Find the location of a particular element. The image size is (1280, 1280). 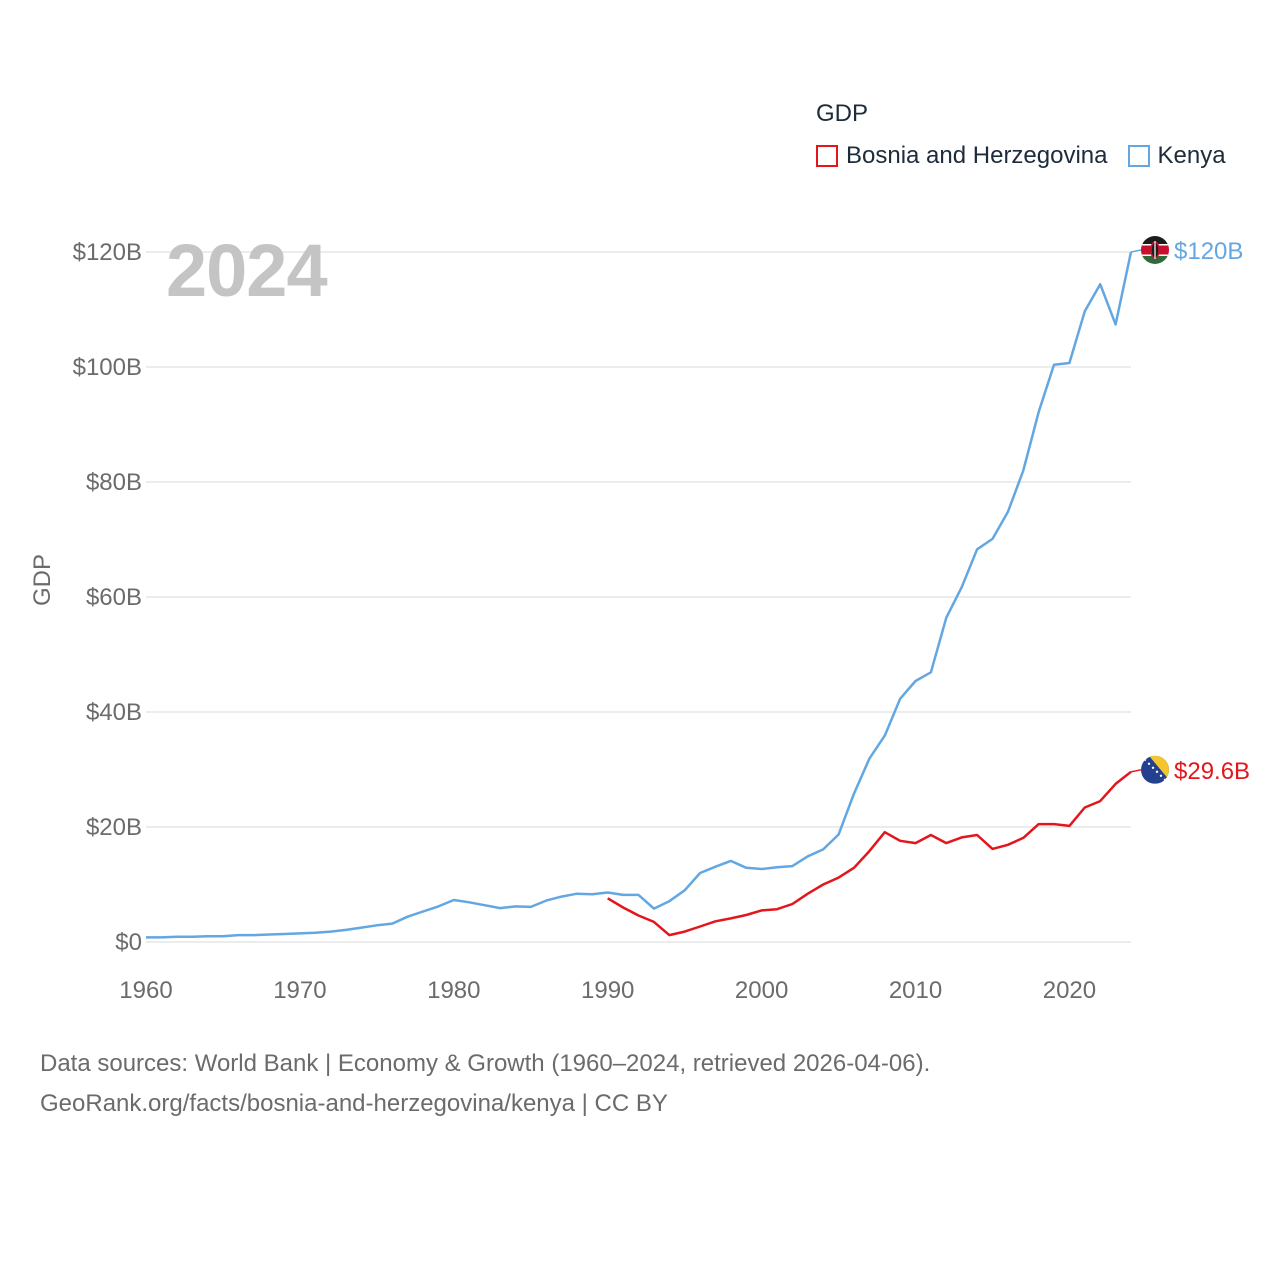

legend: Bosnia and Herzegovina Kenya is located at coordinates (1031, 156).